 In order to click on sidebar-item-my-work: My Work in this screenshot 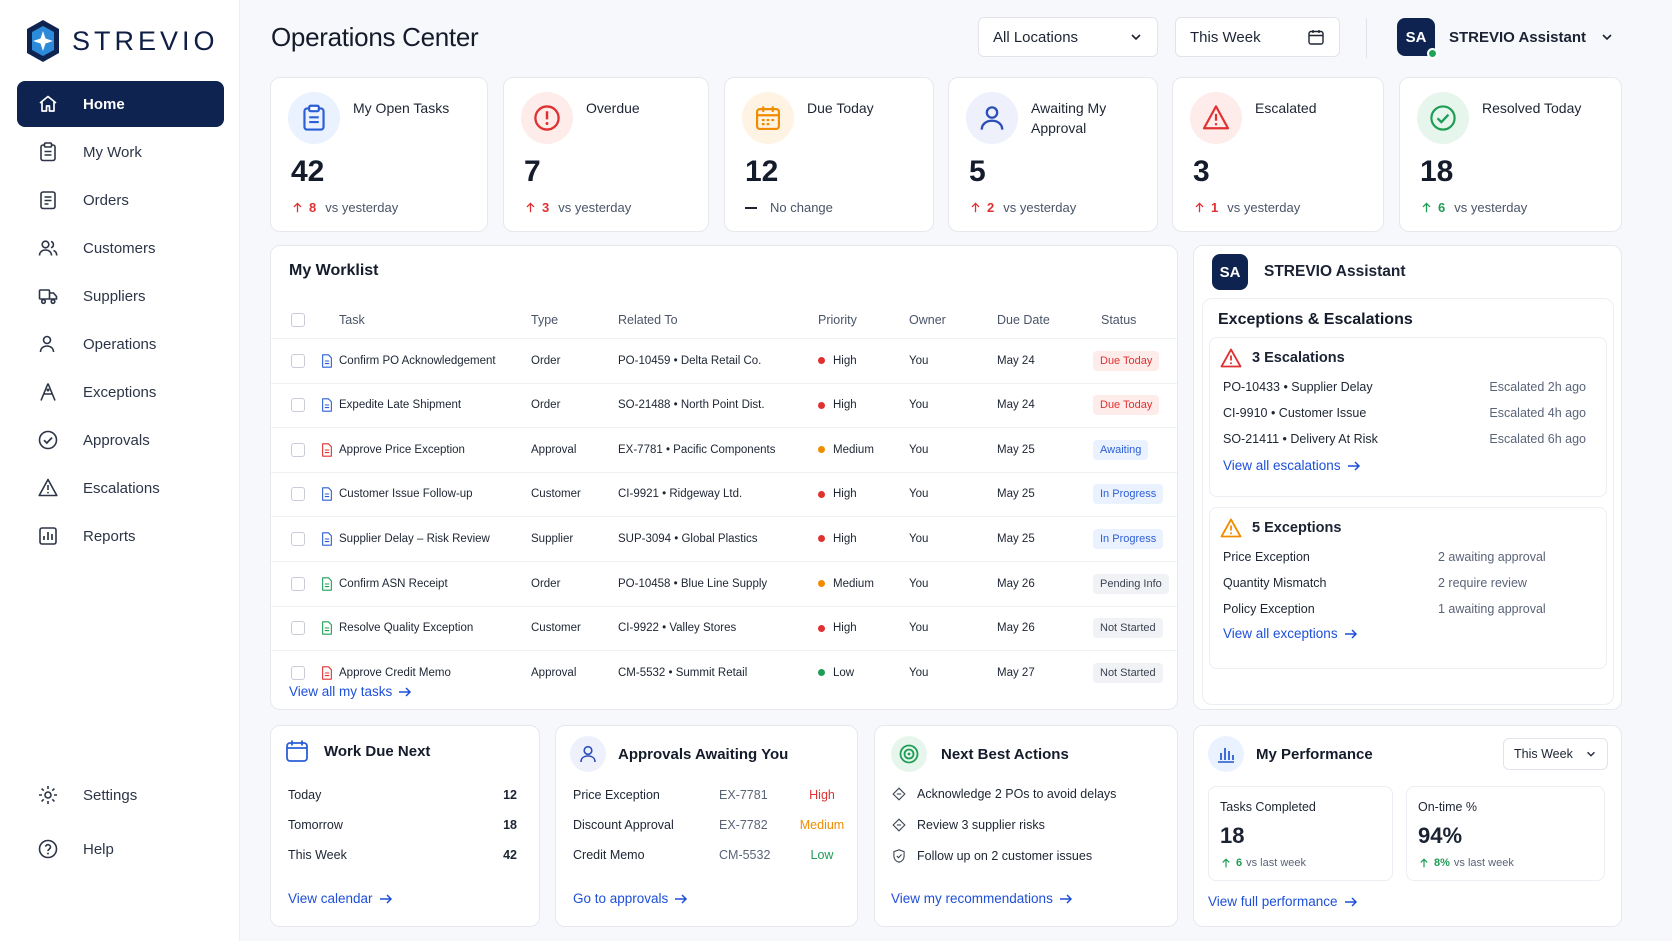, I will do `click(120, 152)`.